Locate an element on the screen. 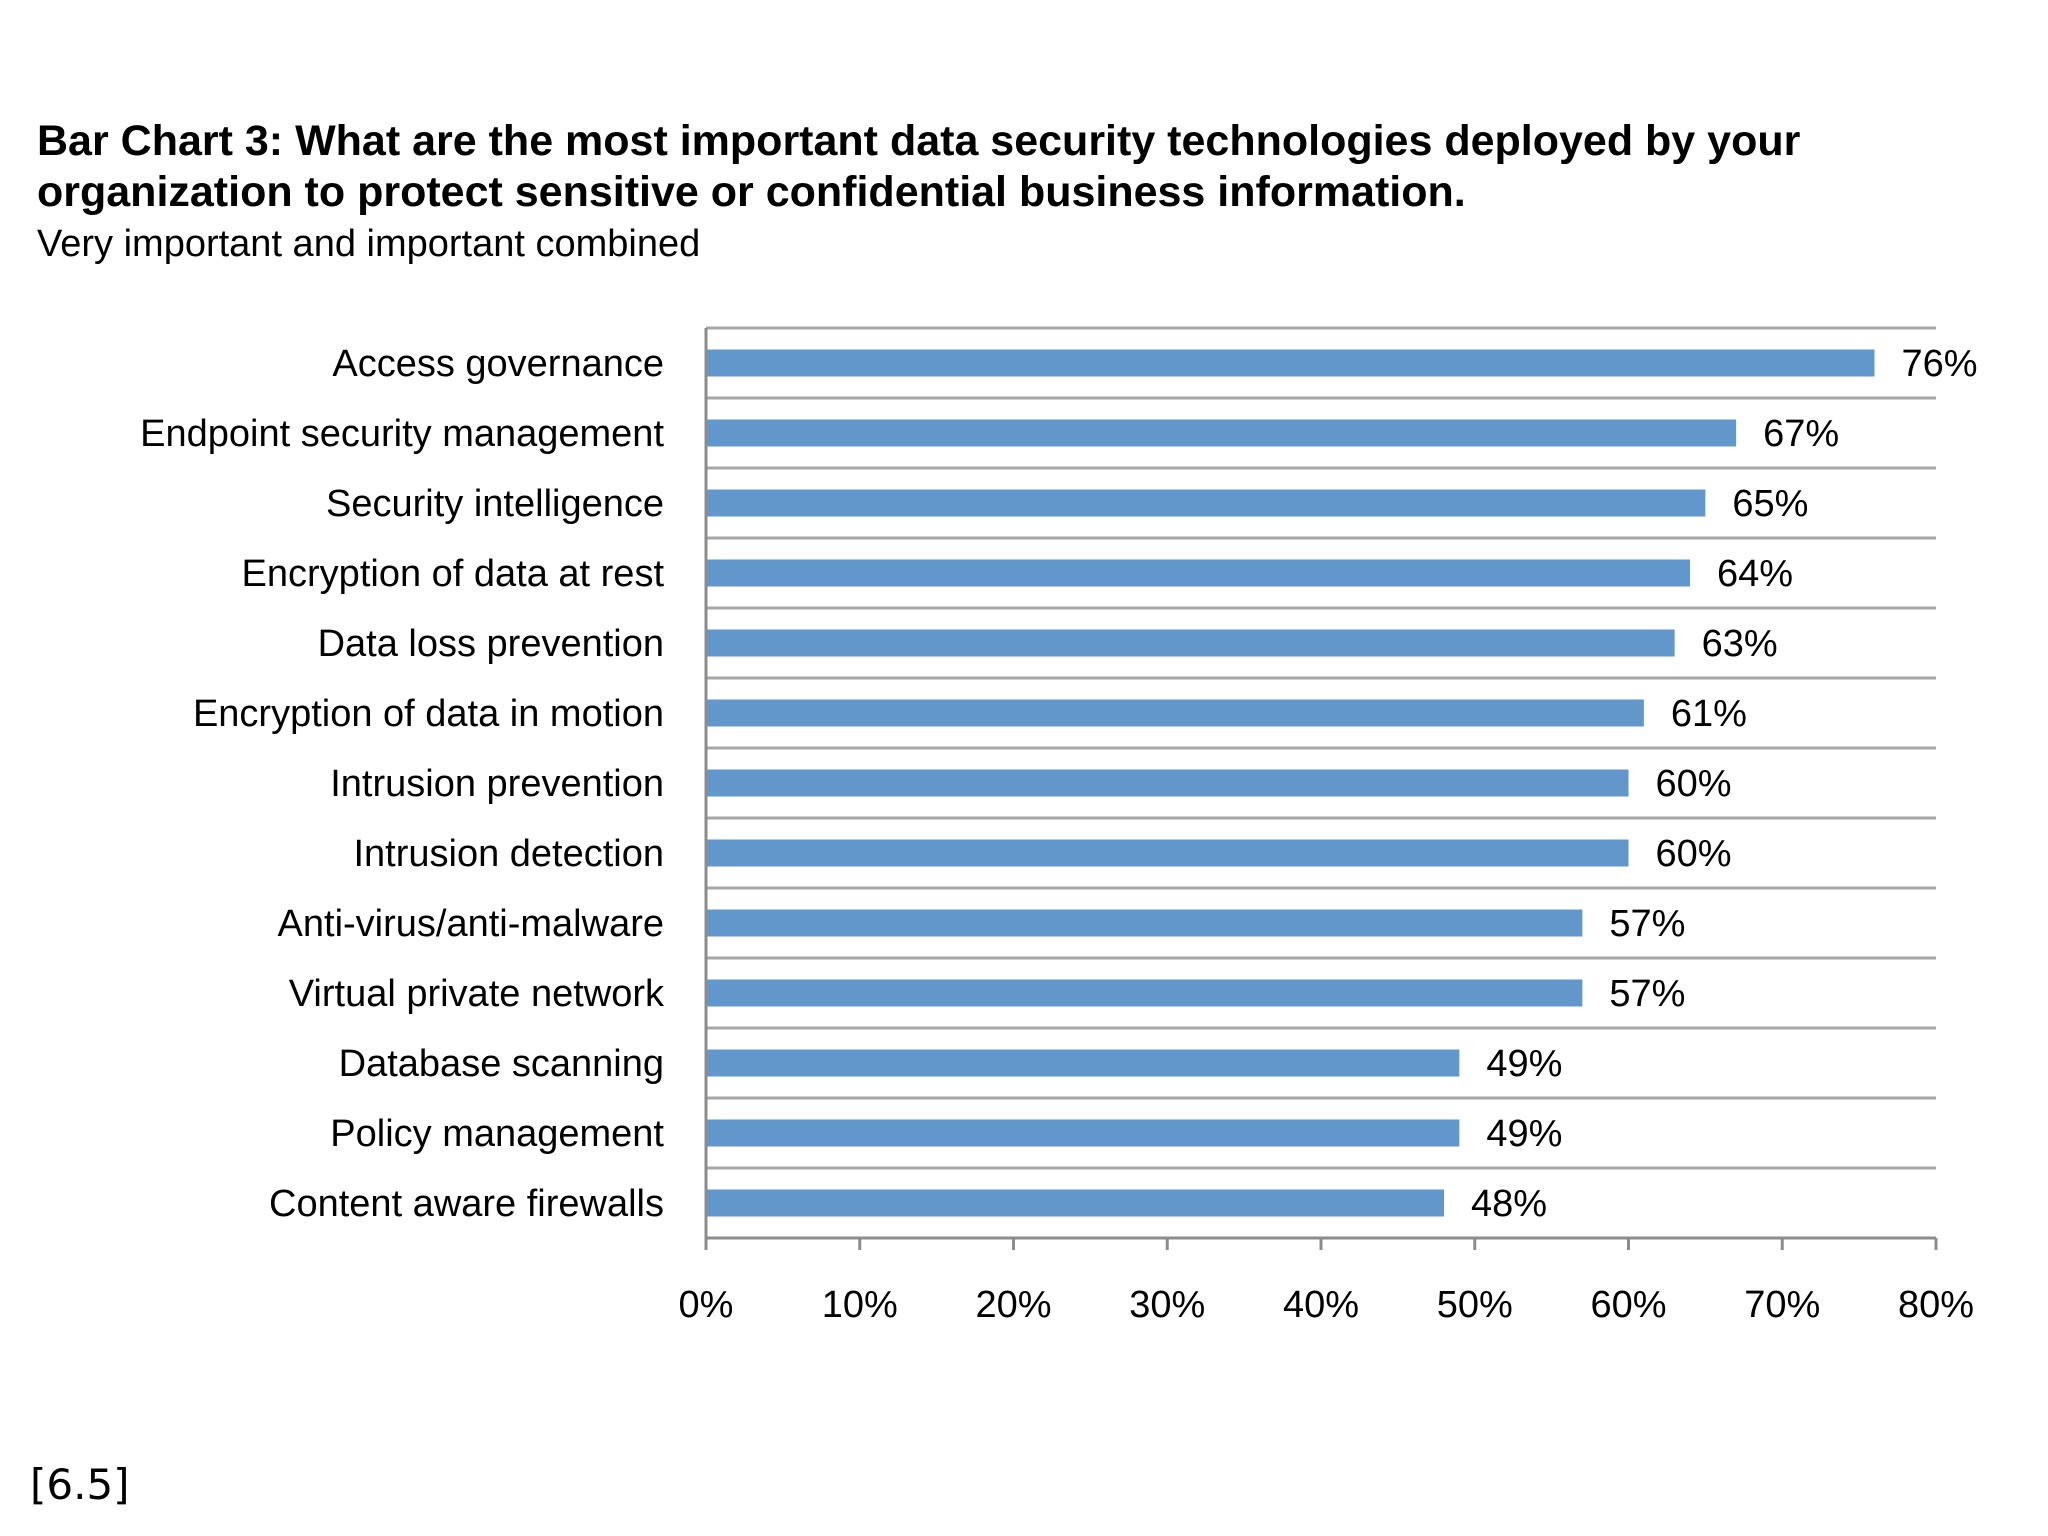 The width and height of the screenshot is (2048, 1536). x-tick-label: 40% is located at coordinates (1321, 1305).